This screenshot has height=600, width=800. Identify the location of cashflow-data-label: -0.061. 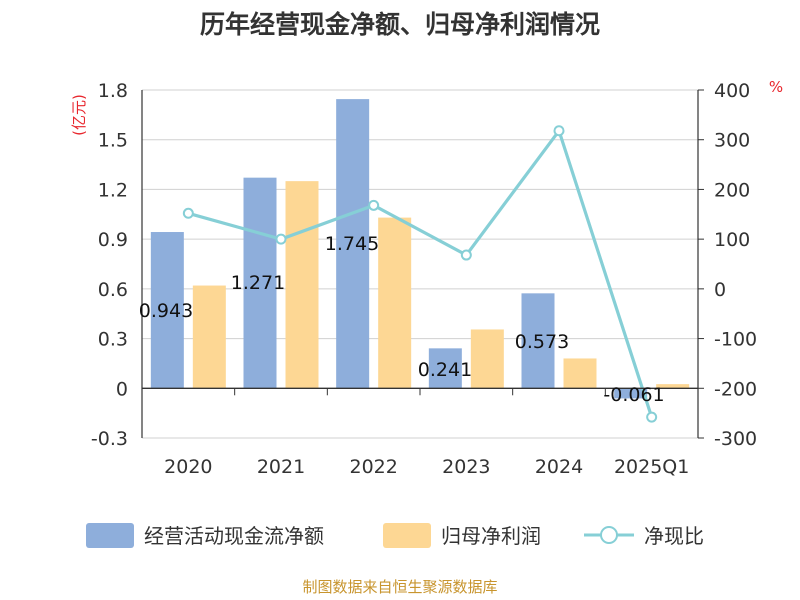
(633, 395).